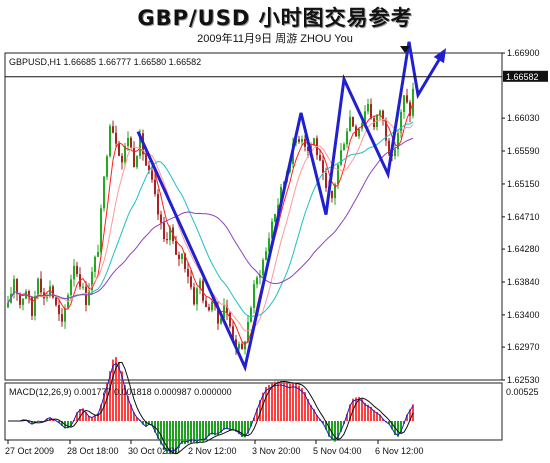 The width and height of the screenshot is (550, 463). What do you see at coordinates (405, 49) in the screenshot?
I see `chart-shift-marker` at bounding box center [405, 49].